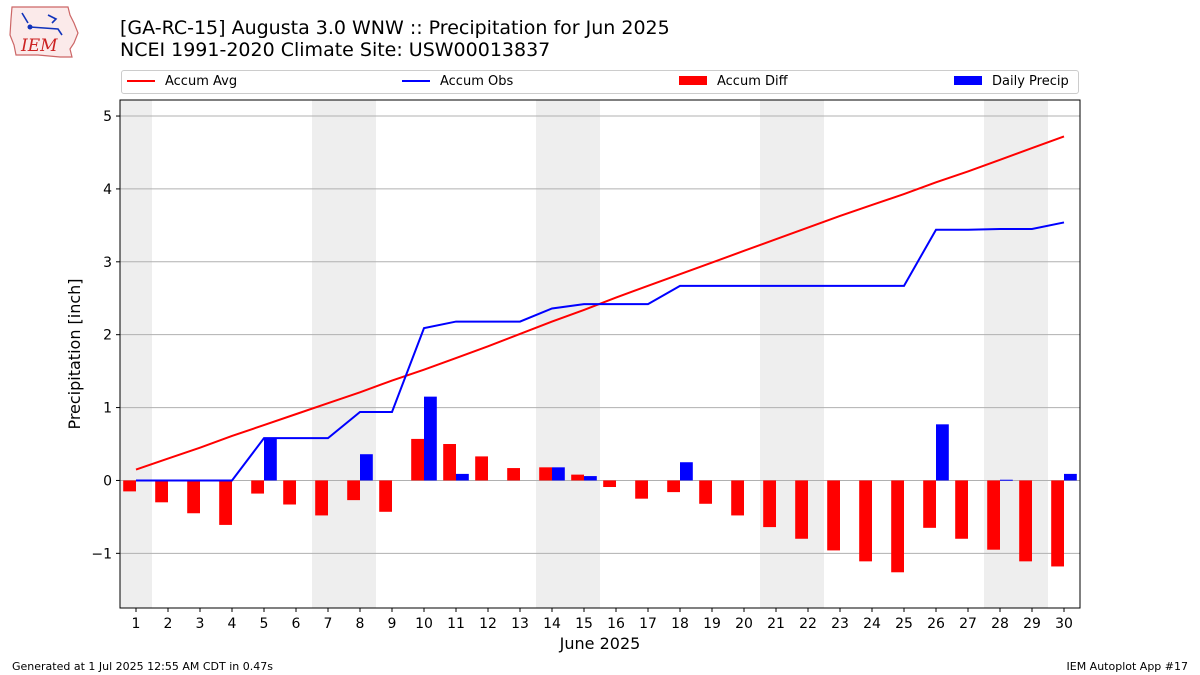 This screenshot has height=675, width=1200. What do you see at coordinates (107, 263) in the screenshot?
I see `y-tick-label: 3` at bounding box center [107, 263].